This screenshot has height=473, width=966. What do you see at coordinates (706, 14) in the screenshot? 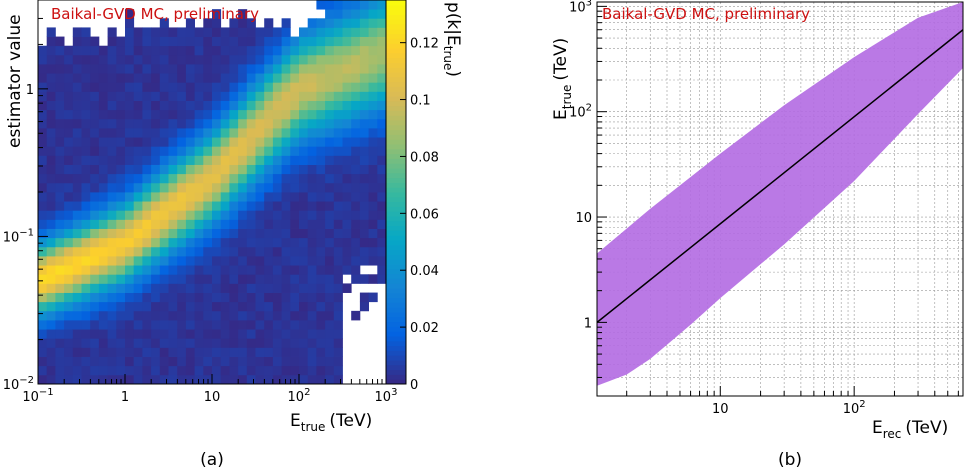
I see `band-watermark: Baikal-GVD MC, preliminary` at bounding box center [706, 14].